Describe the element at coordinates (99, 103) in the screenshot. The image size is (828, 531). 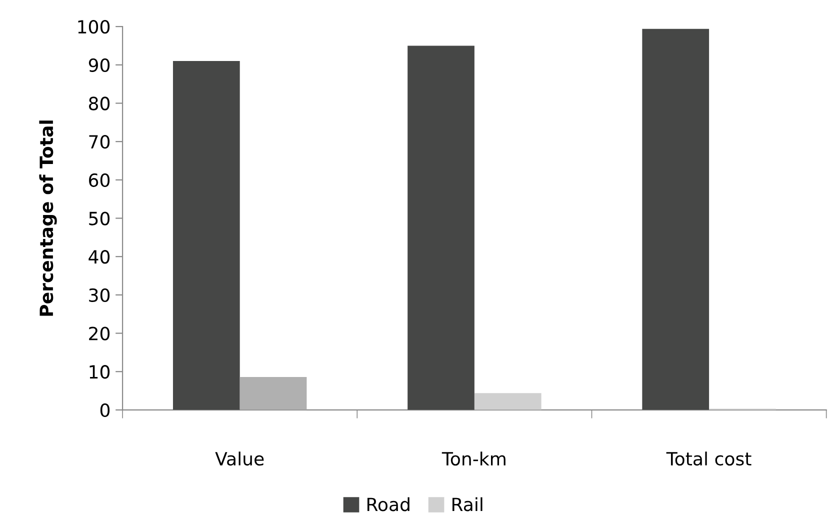
I see `y-tick-label: 80` at that location.